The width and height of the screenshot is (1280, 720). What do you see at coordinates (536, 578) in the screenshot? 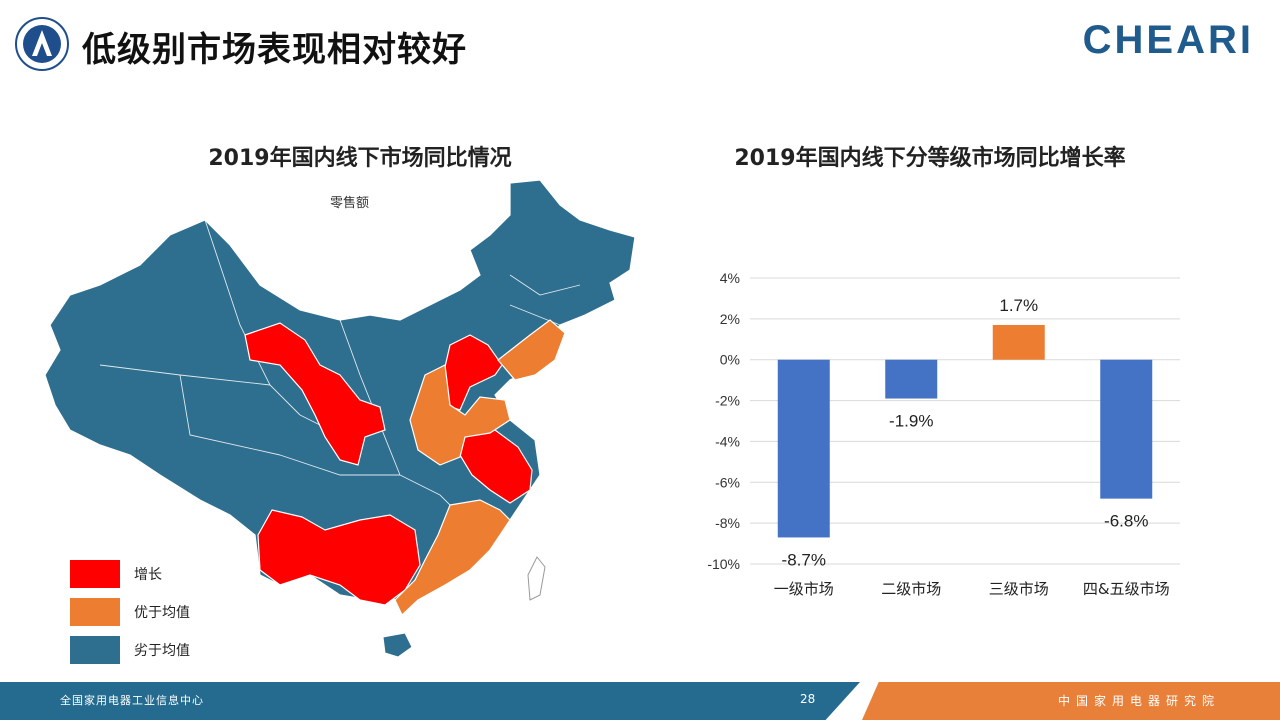
I see `map-region-taiwan` at bounding box center [536, 578].